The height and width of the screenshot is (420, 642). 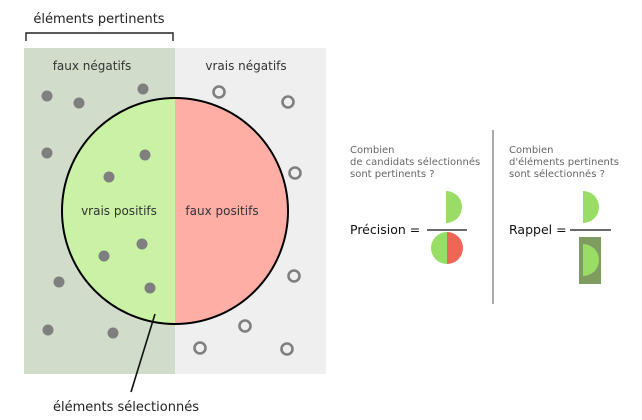 What do you see at coordinates (531, 150) in the screenshot?
I see `recall-question-1: Combien` at bounding box center [531, 150].